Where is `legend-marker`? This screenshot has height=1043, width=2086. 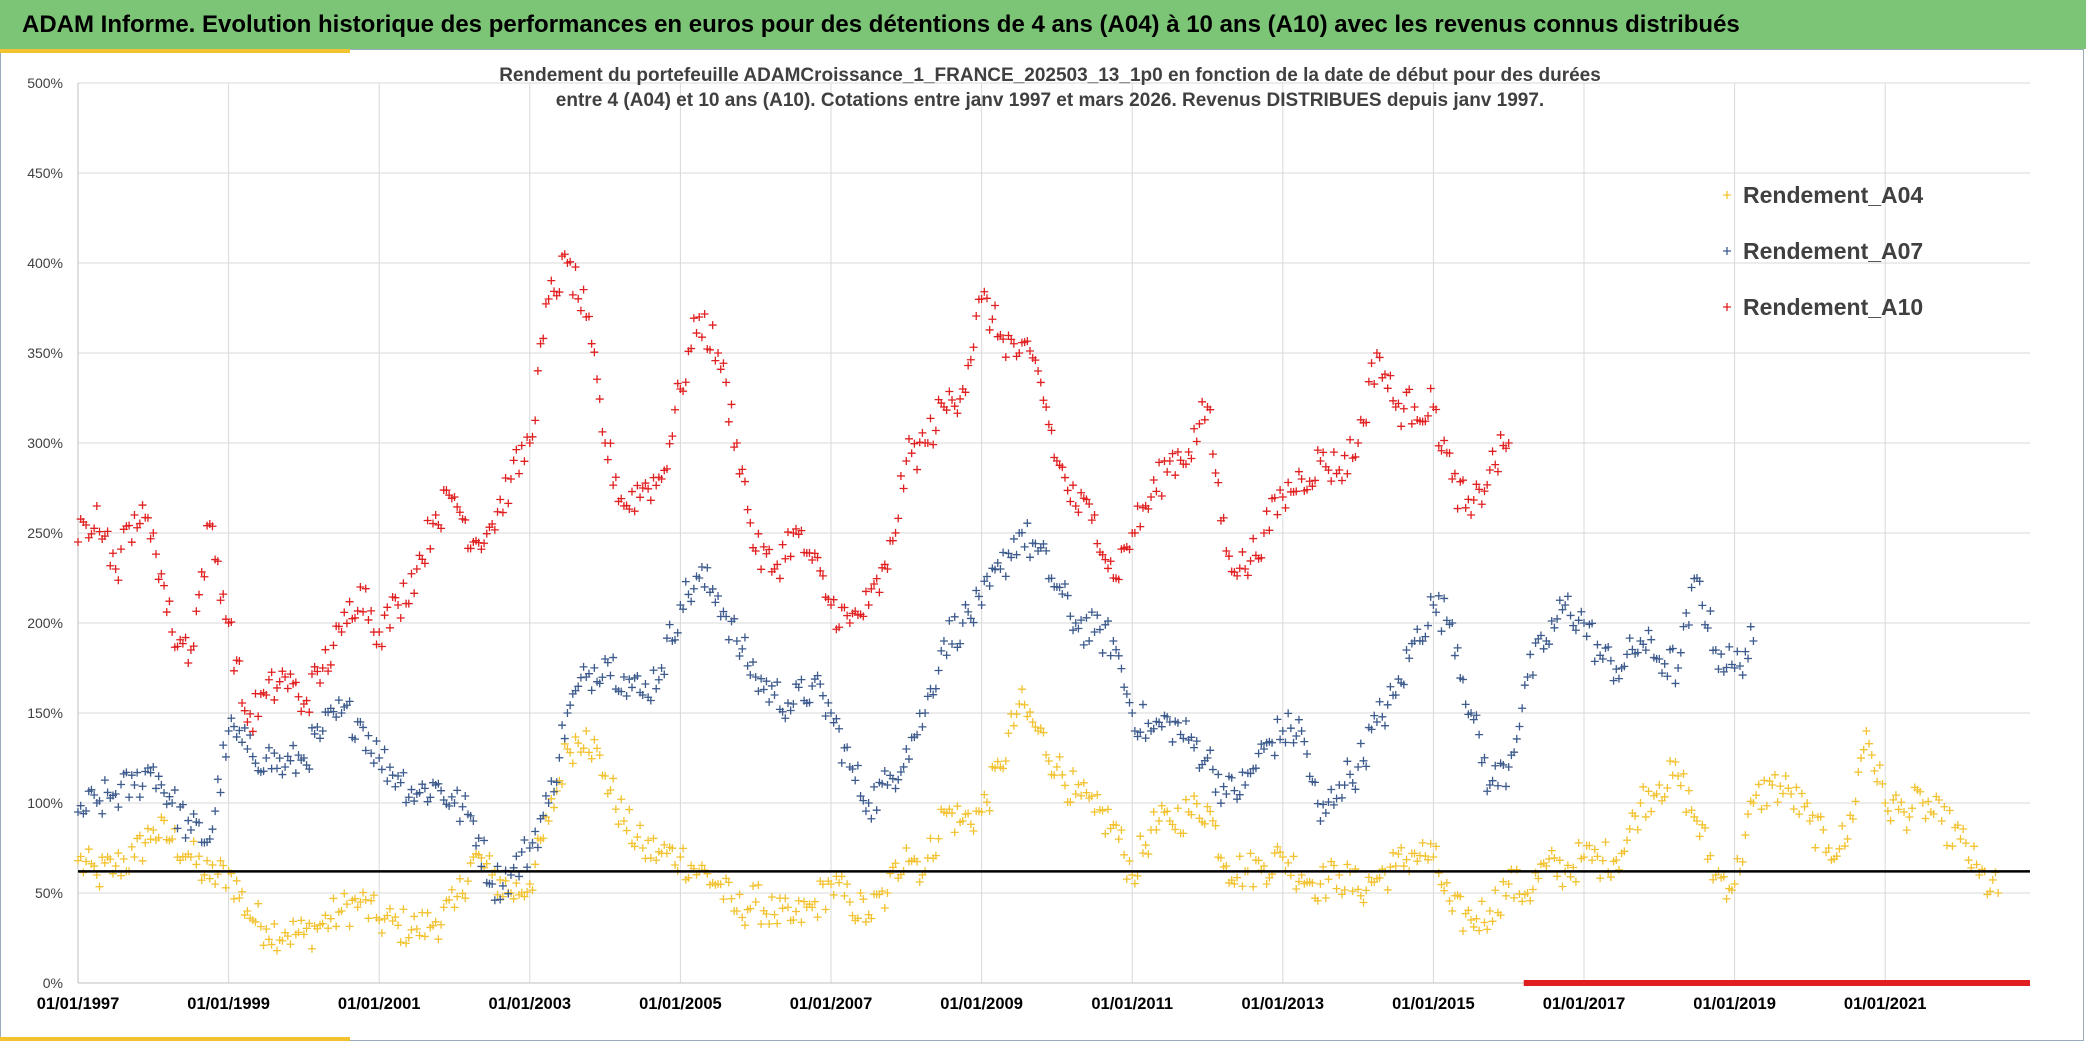 legend-marker is located at coordinates (1727, 307).